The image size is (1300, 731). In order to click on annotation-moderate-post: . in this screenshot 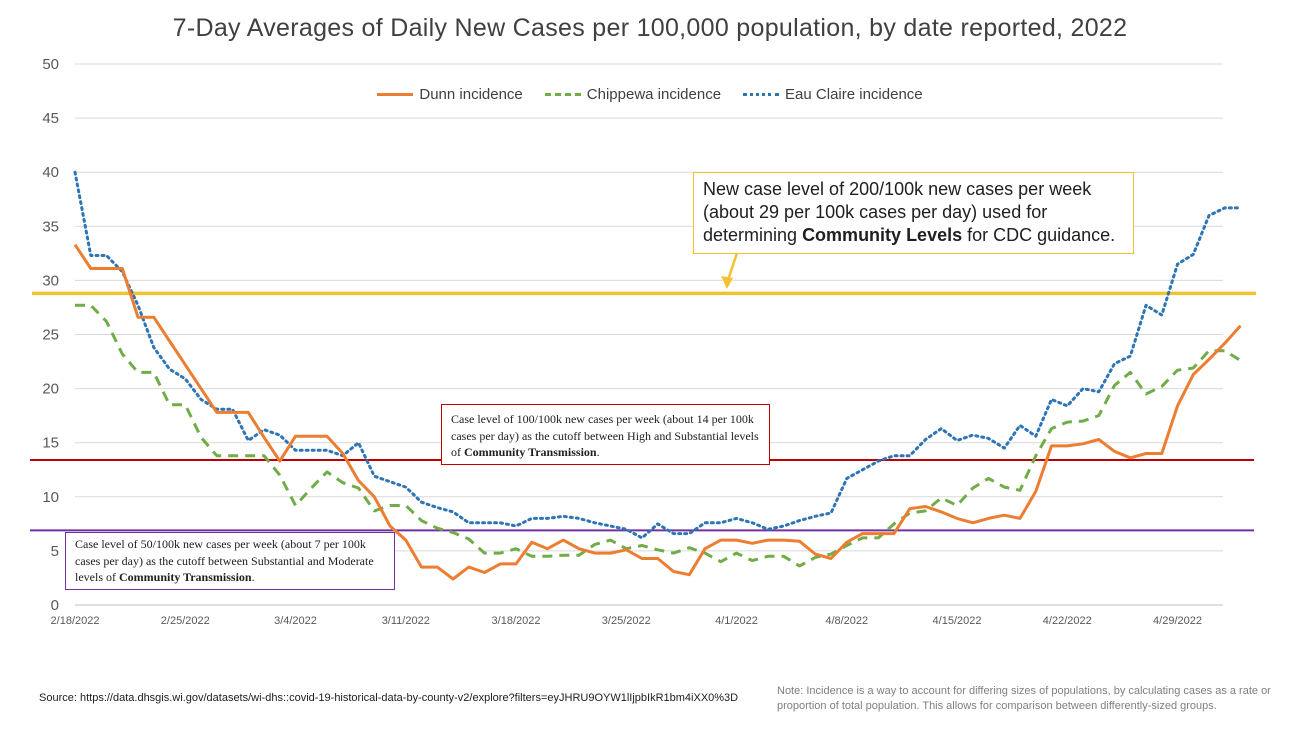, I will do `click(253, 577)`.